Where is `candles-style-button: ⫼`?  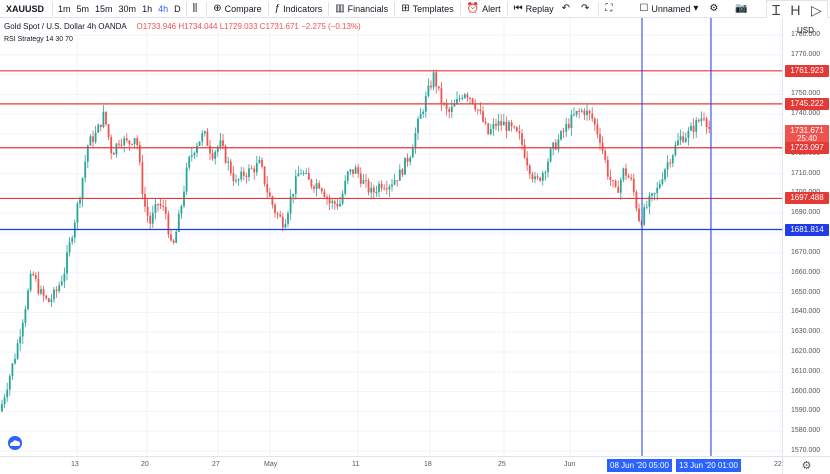 candles-style-button: ⫼ is located at coordinates (197, 9).